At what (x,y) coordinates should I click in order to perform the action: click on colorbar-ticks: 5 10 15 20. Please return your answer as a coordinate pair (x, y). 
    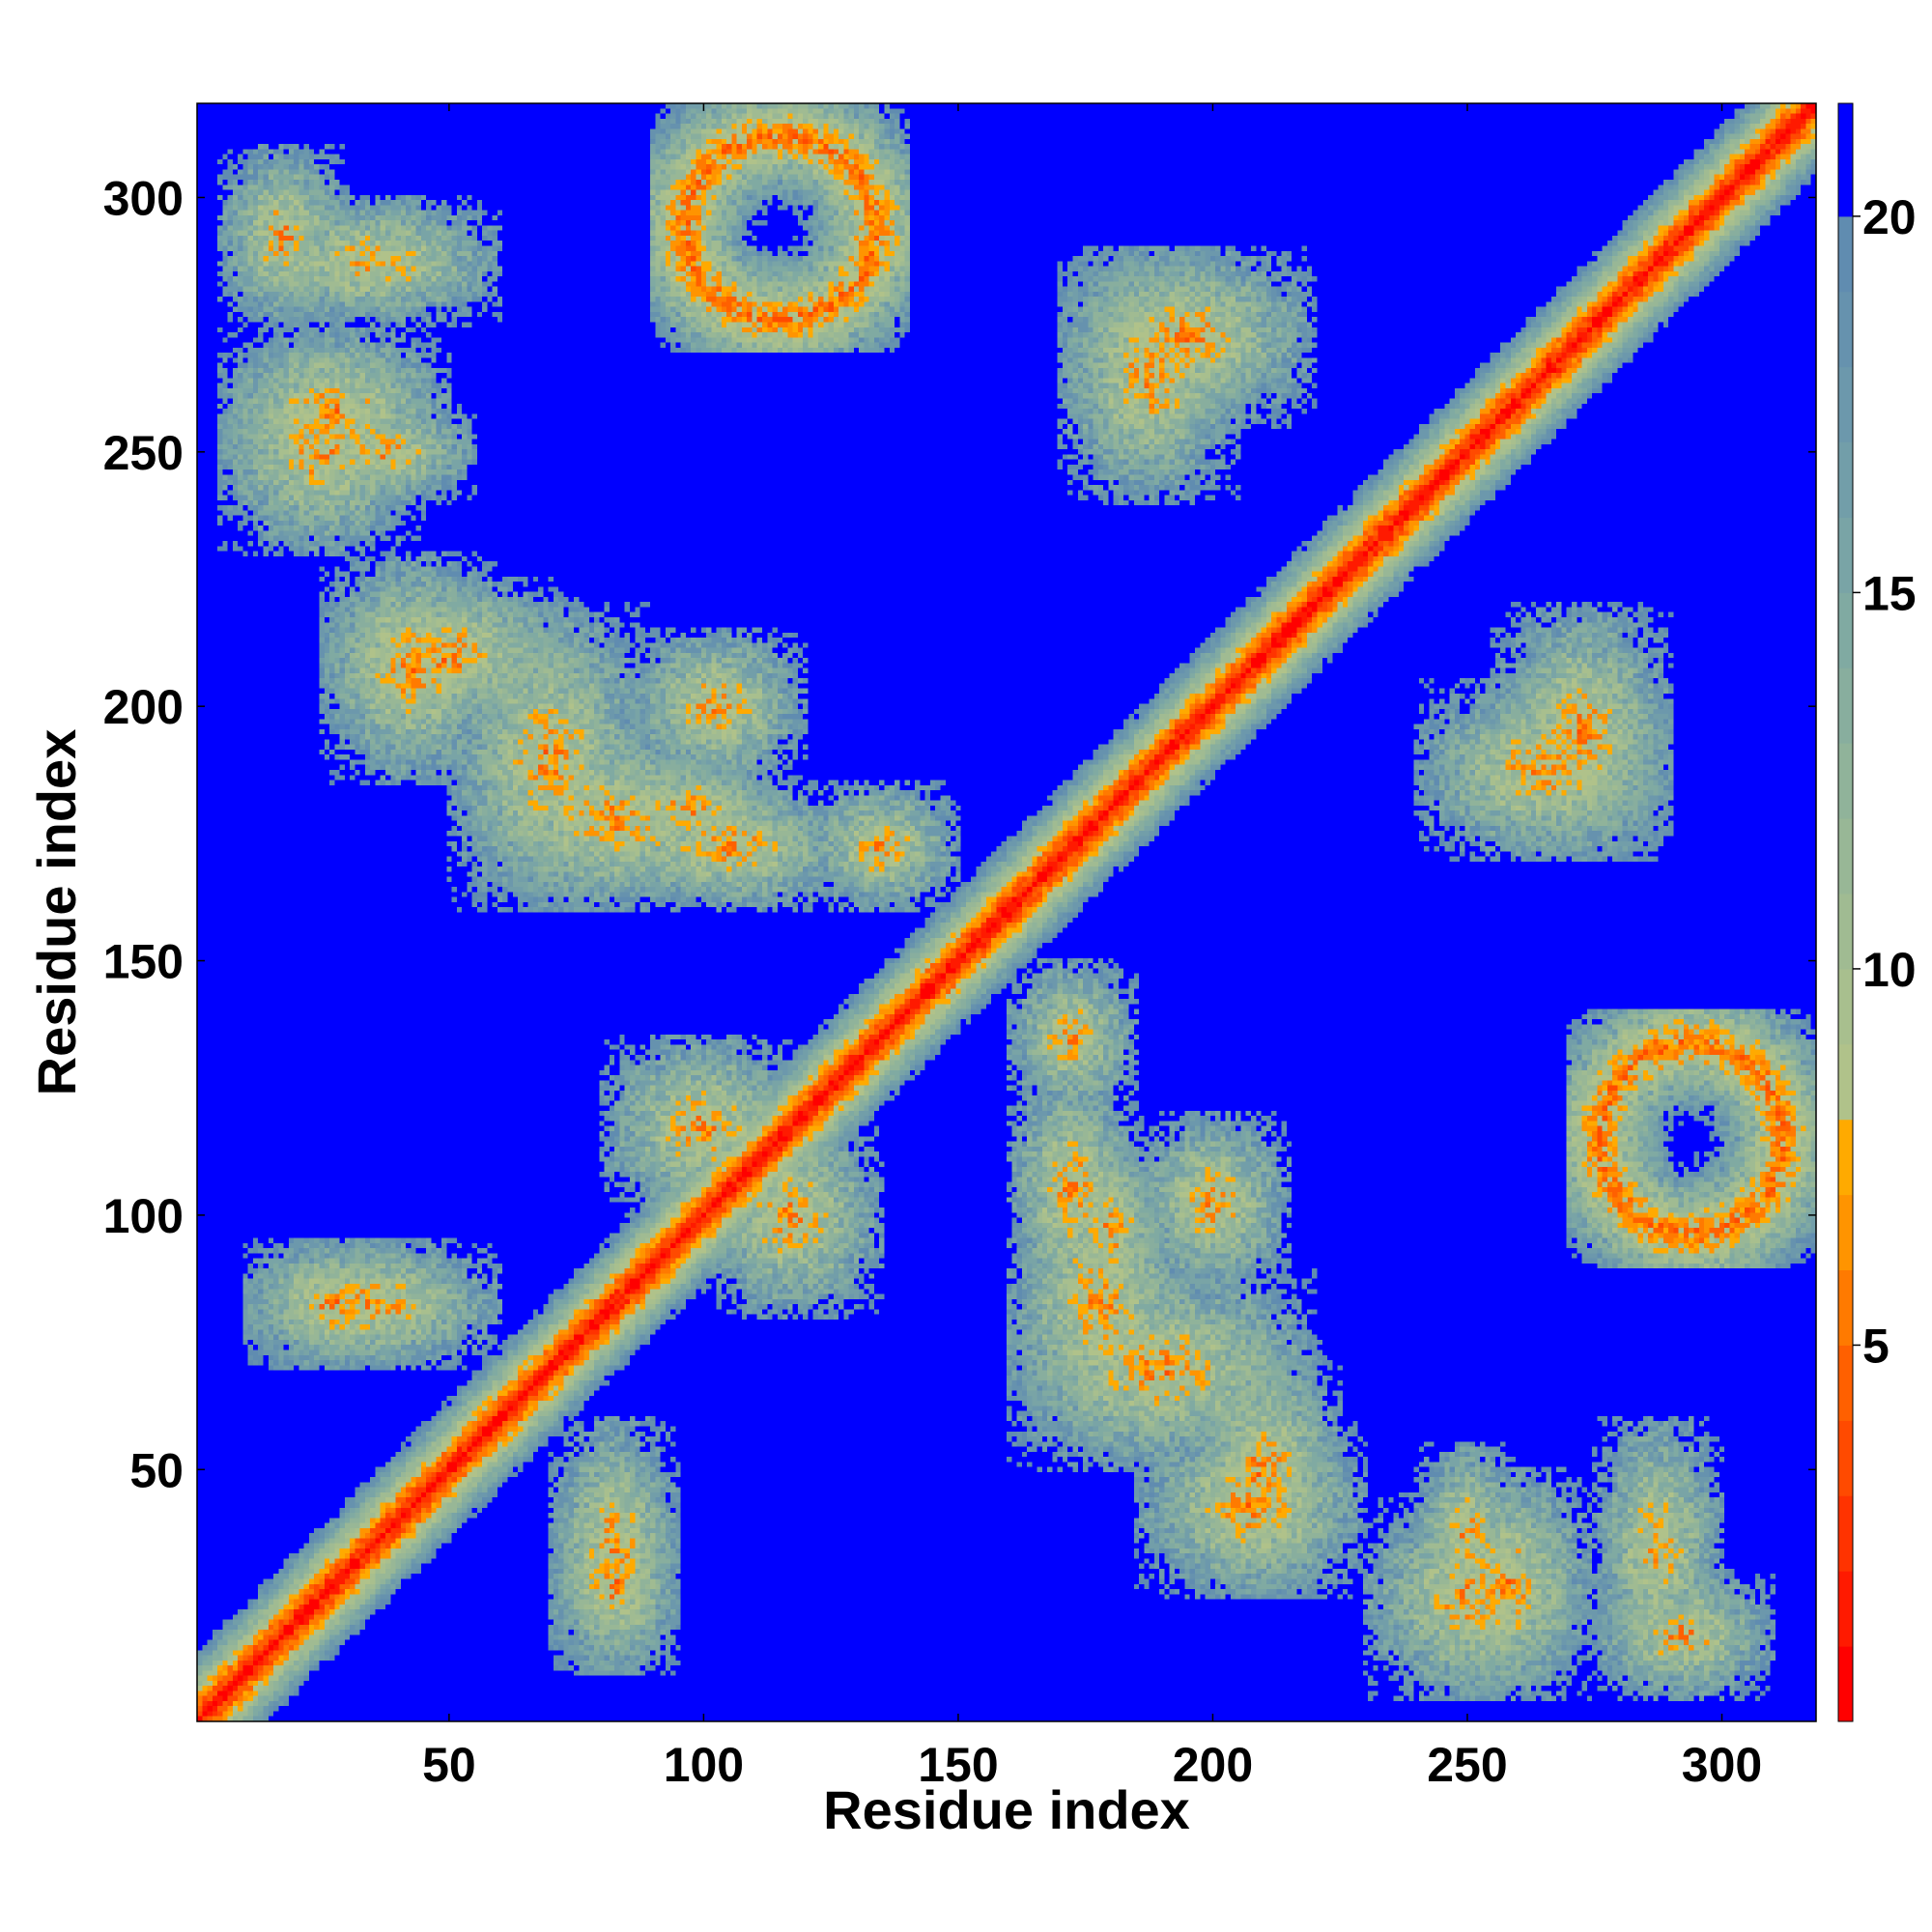
    Looking at the image, I should click on (1885, 781).